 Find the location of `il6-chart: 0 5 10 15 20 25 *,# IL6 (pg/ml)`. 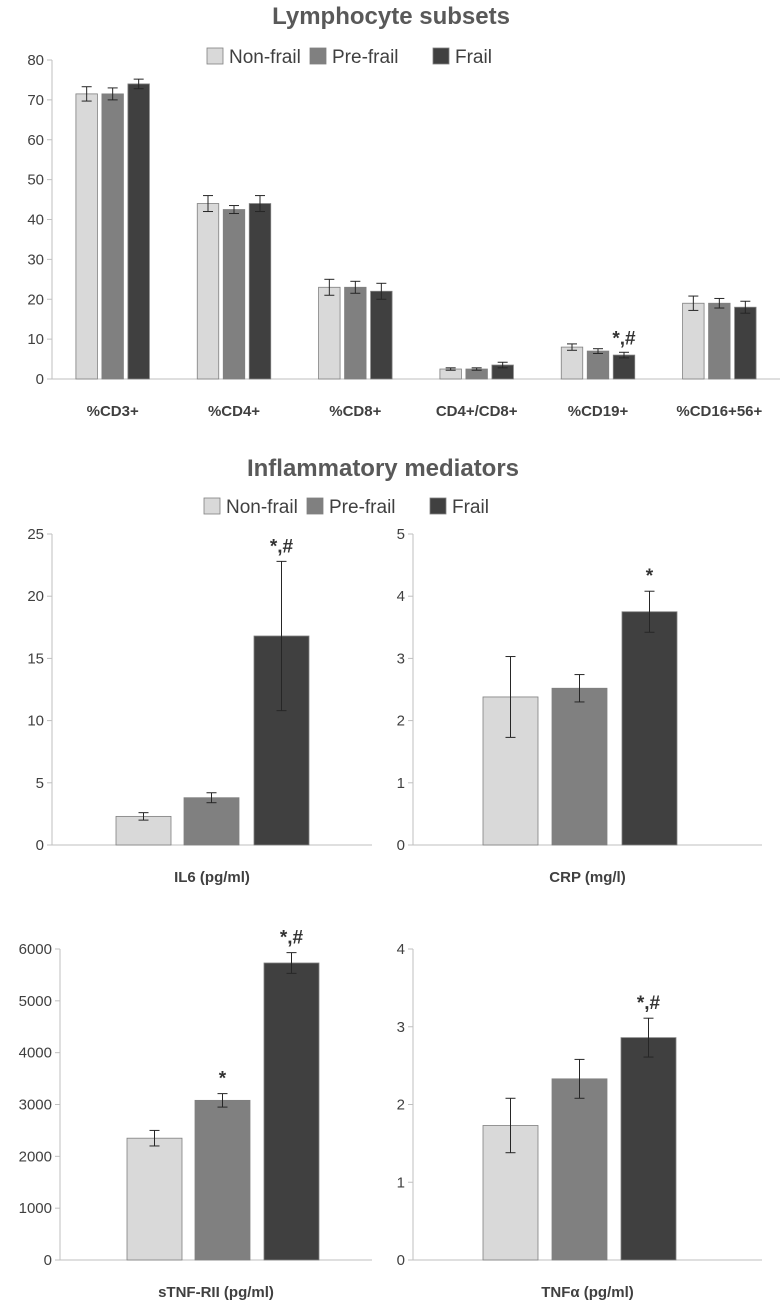

il6-chart: 0 5 10 15 20 25 *,# IL6 (pg/ml) is located at coordinates (199, 706).